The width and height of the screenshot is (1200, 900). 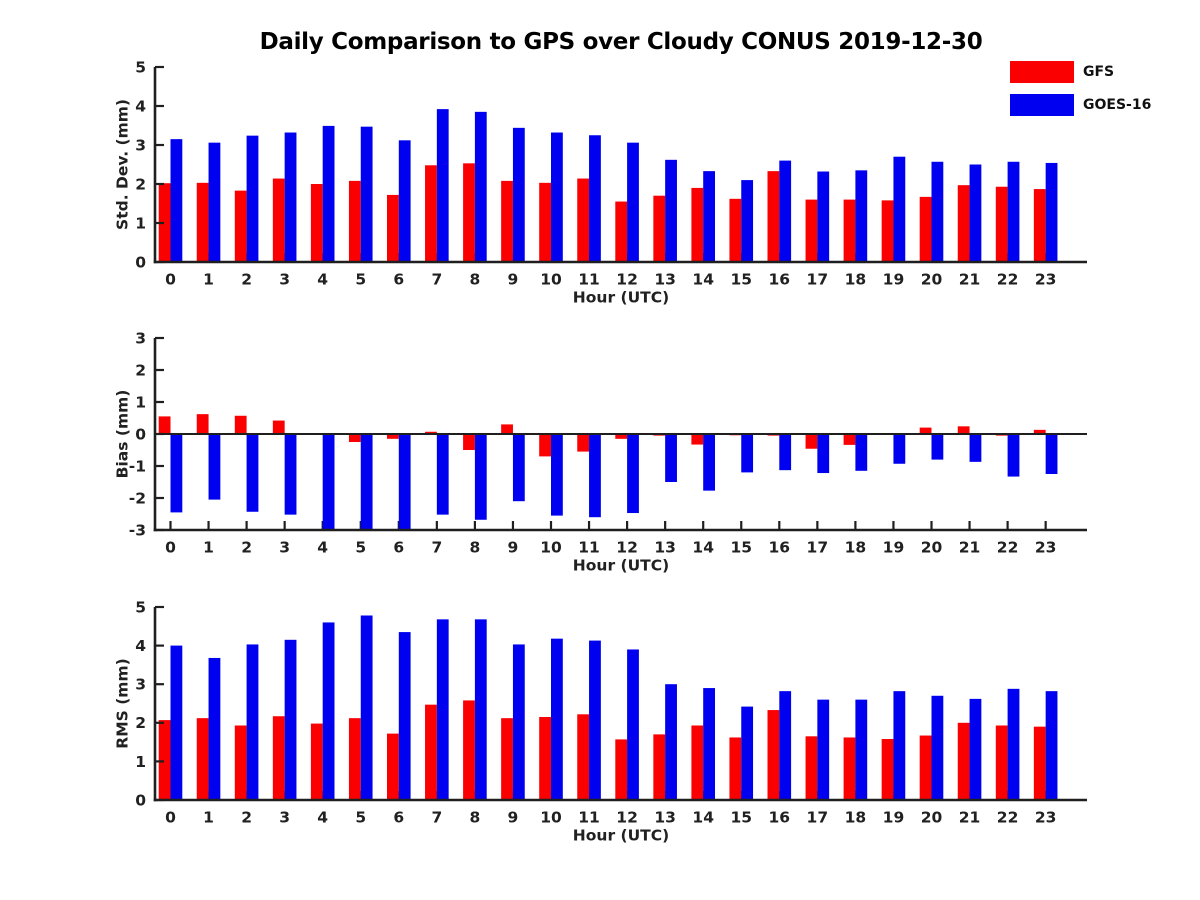 What do you see at coordinates (140, 370) in the screenshot?
I see `y-tick-label: 2` at bounding box center [140, 370].